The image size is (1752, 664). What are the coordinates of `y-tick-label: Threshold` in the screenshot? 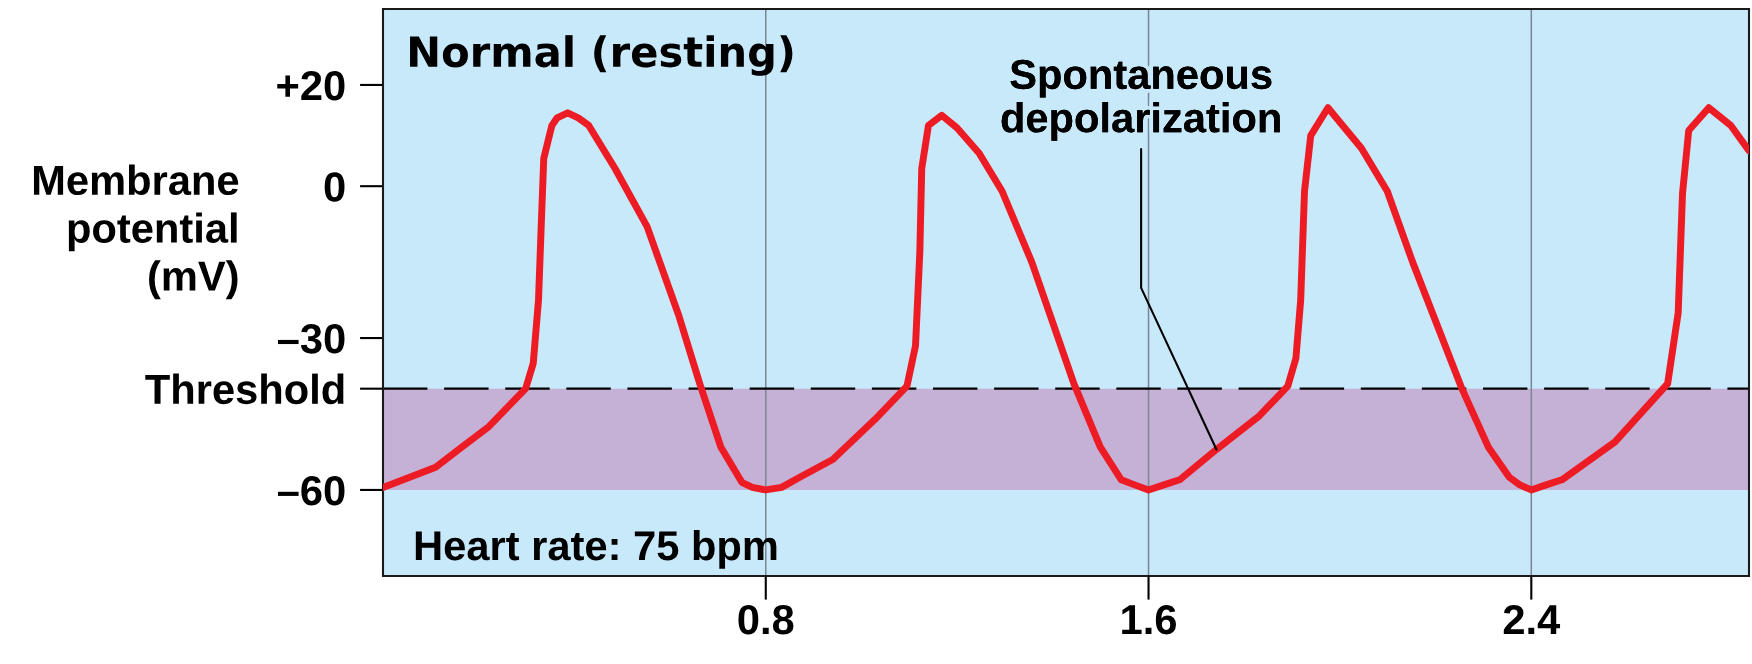 It's located at (244, 389).